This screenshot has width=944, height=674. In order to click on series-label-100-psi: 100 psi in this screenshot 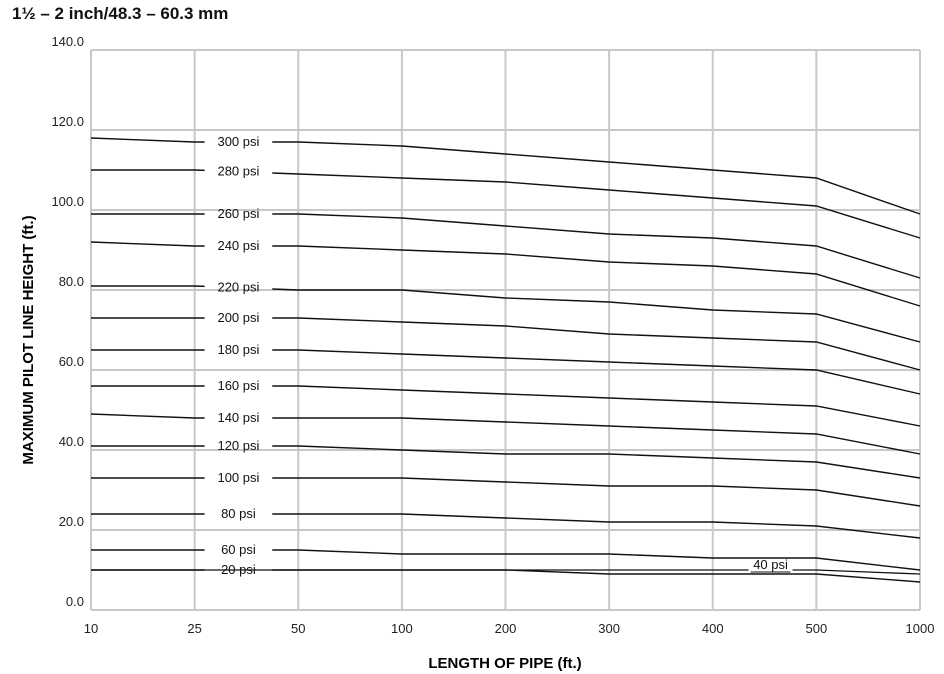, I will do `click(238, 477)`.